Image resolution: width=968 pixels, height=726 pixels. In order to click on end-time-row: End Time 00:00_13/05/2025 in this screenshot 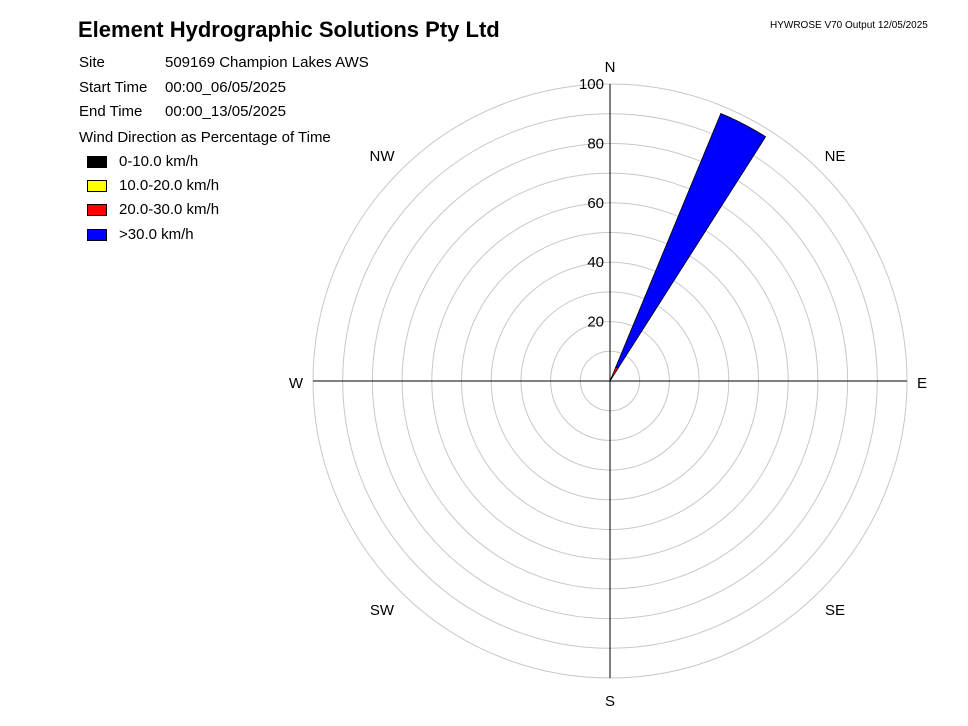, I will do `click(182, 111)`.